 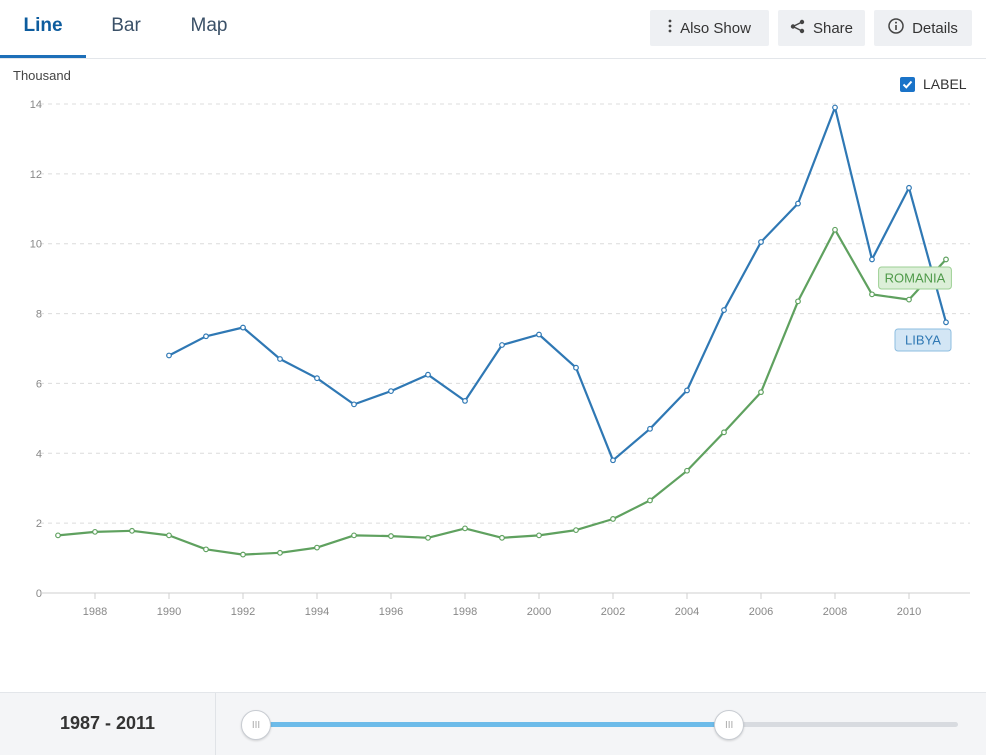 What do you see at coordinates (39, 594) in the screenshot?
I see `y-tick-label: 0` at bounding box center [39, 594].